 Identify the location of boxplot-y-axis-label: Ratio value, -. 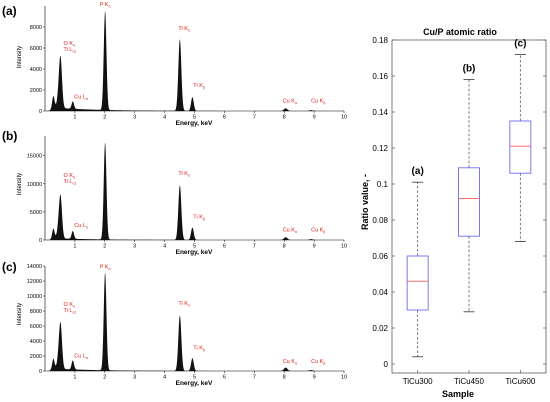
(365, 202).